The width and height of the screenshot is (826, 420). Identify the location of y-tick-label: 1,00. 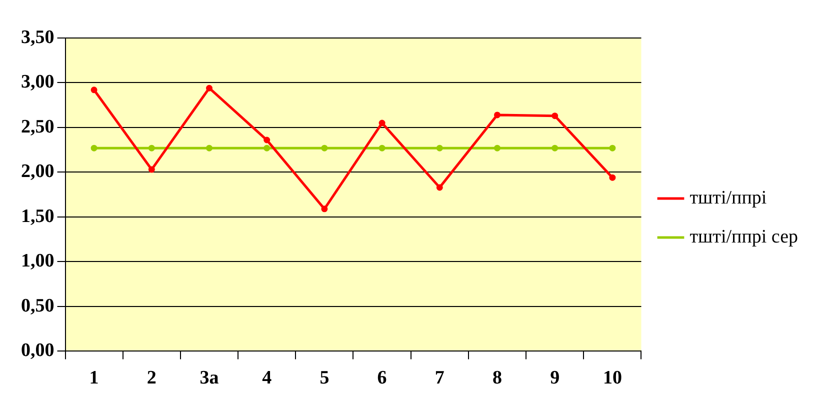
(37, 261).